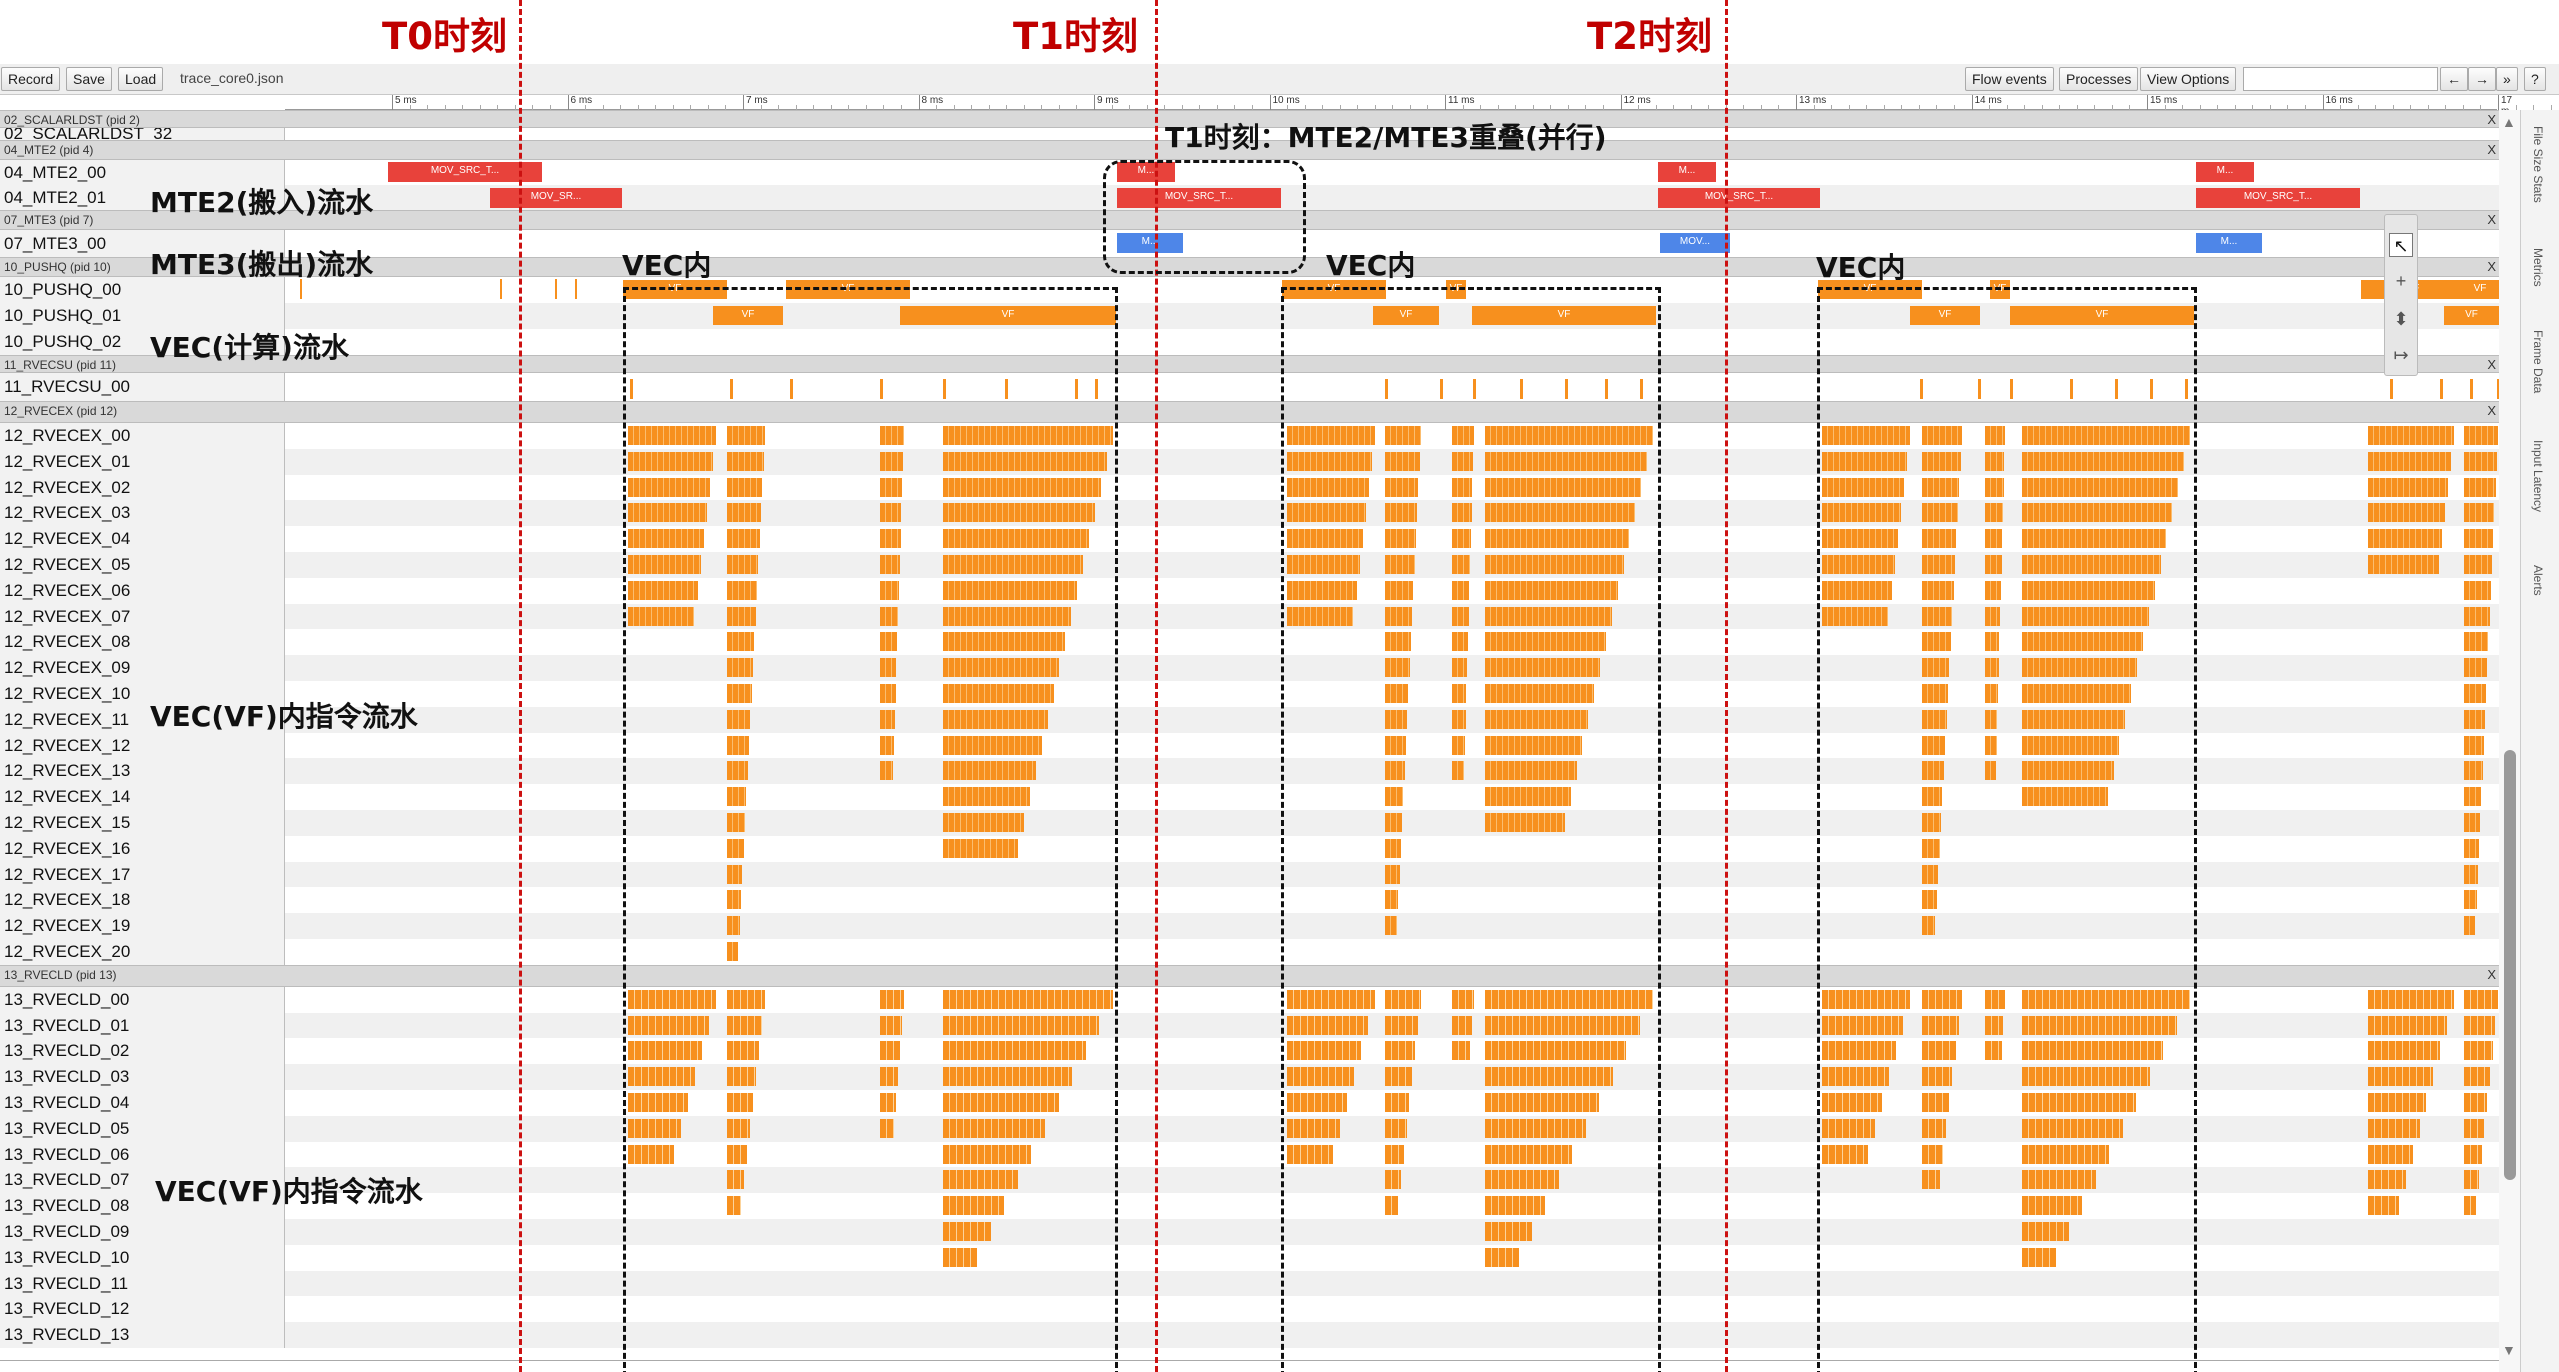  Describe the element at coordinates (1250, 461) in the screenshot. I see `thread-row: 12_RVECEX_01` at that location.